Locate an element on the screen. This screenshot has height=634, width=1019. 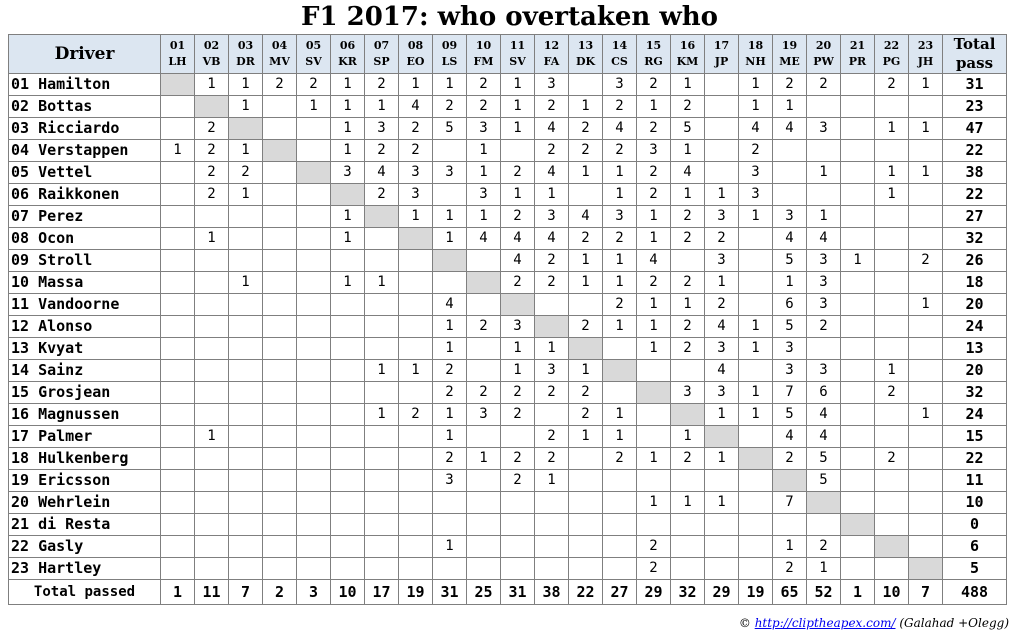
table-row: 16 Magnussen 1 2 1 3 2 2 1 1 1 5 4 1 24 is located at coordinates (507, 414).